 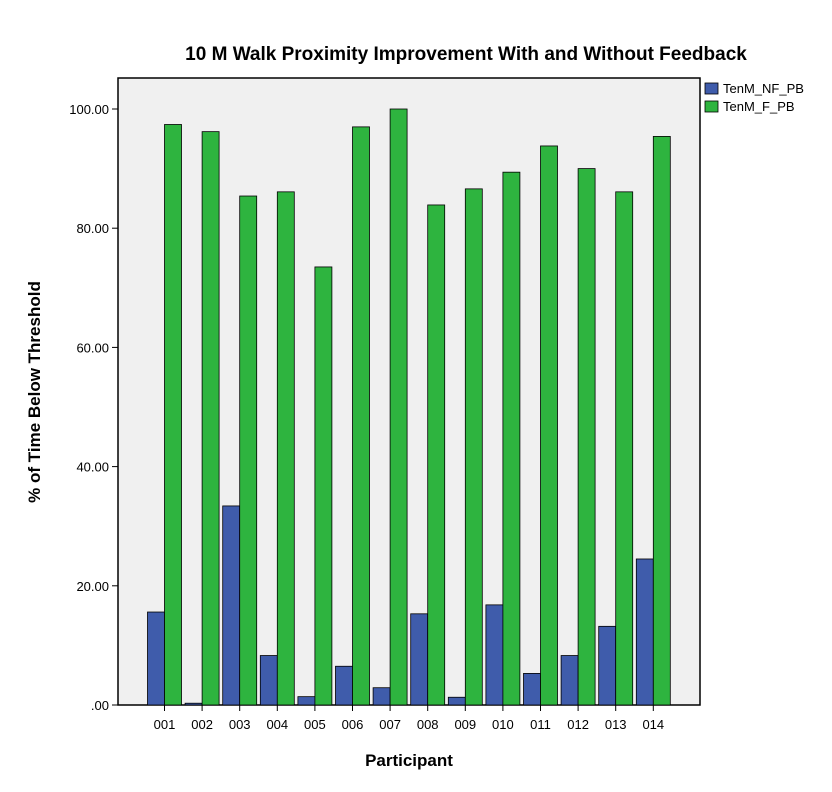 What do you see at coordinates (711, 88) in the screenshot?
I see `legend-swatch-TenM_NF_PB` at bounding box center [711, 88].